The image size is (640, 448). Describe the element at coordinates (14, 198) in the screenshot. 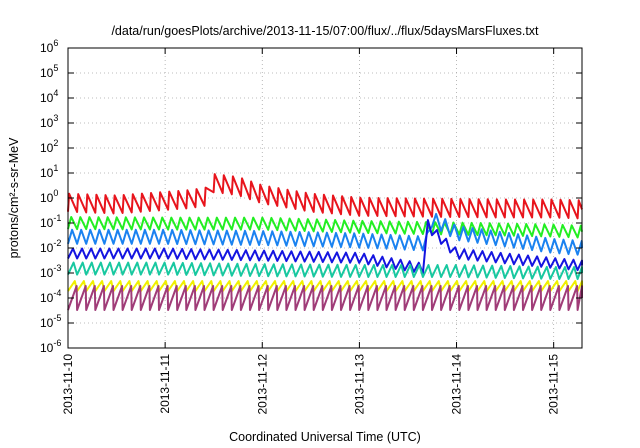

I see `y-axis-label: protons/cm²-s-sr-MeV` at that location.